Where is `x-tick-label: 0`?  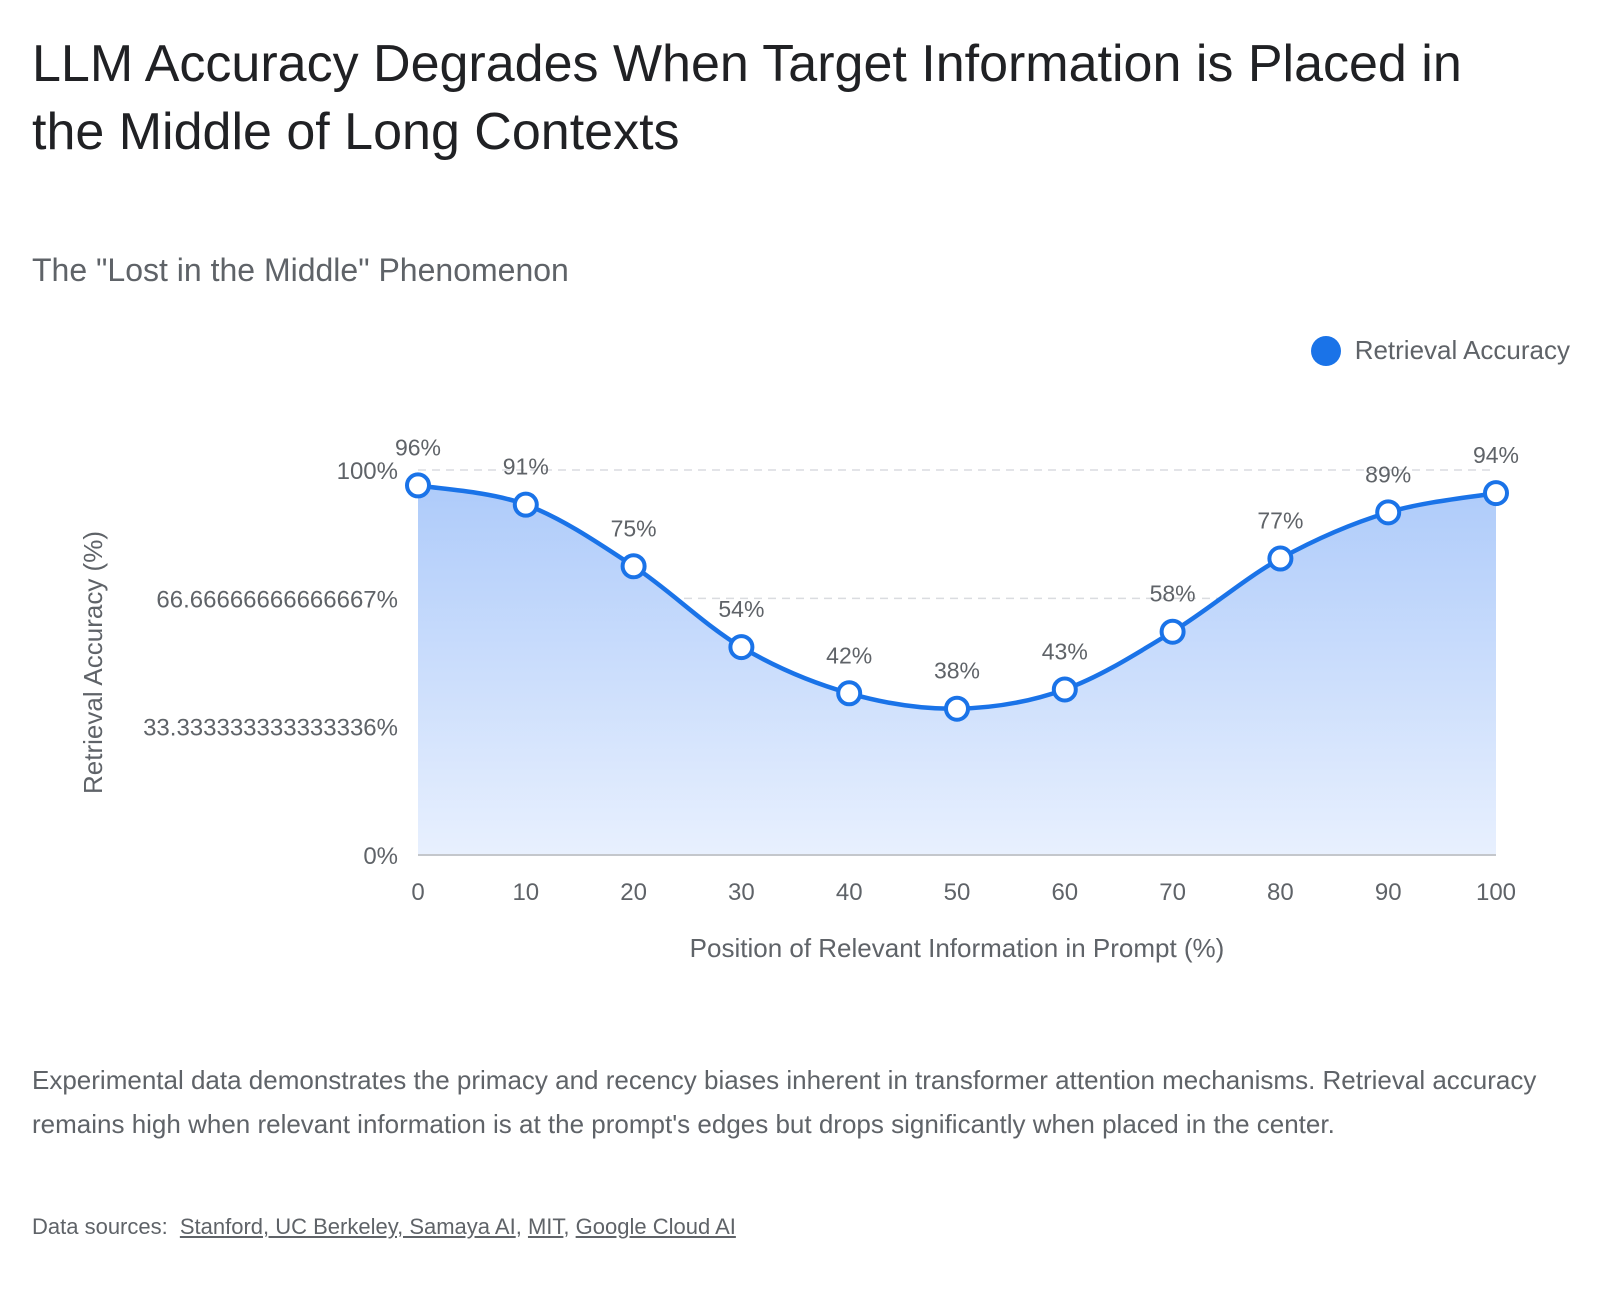 x-tick-label: 0 is located at coordinates (417, 892).